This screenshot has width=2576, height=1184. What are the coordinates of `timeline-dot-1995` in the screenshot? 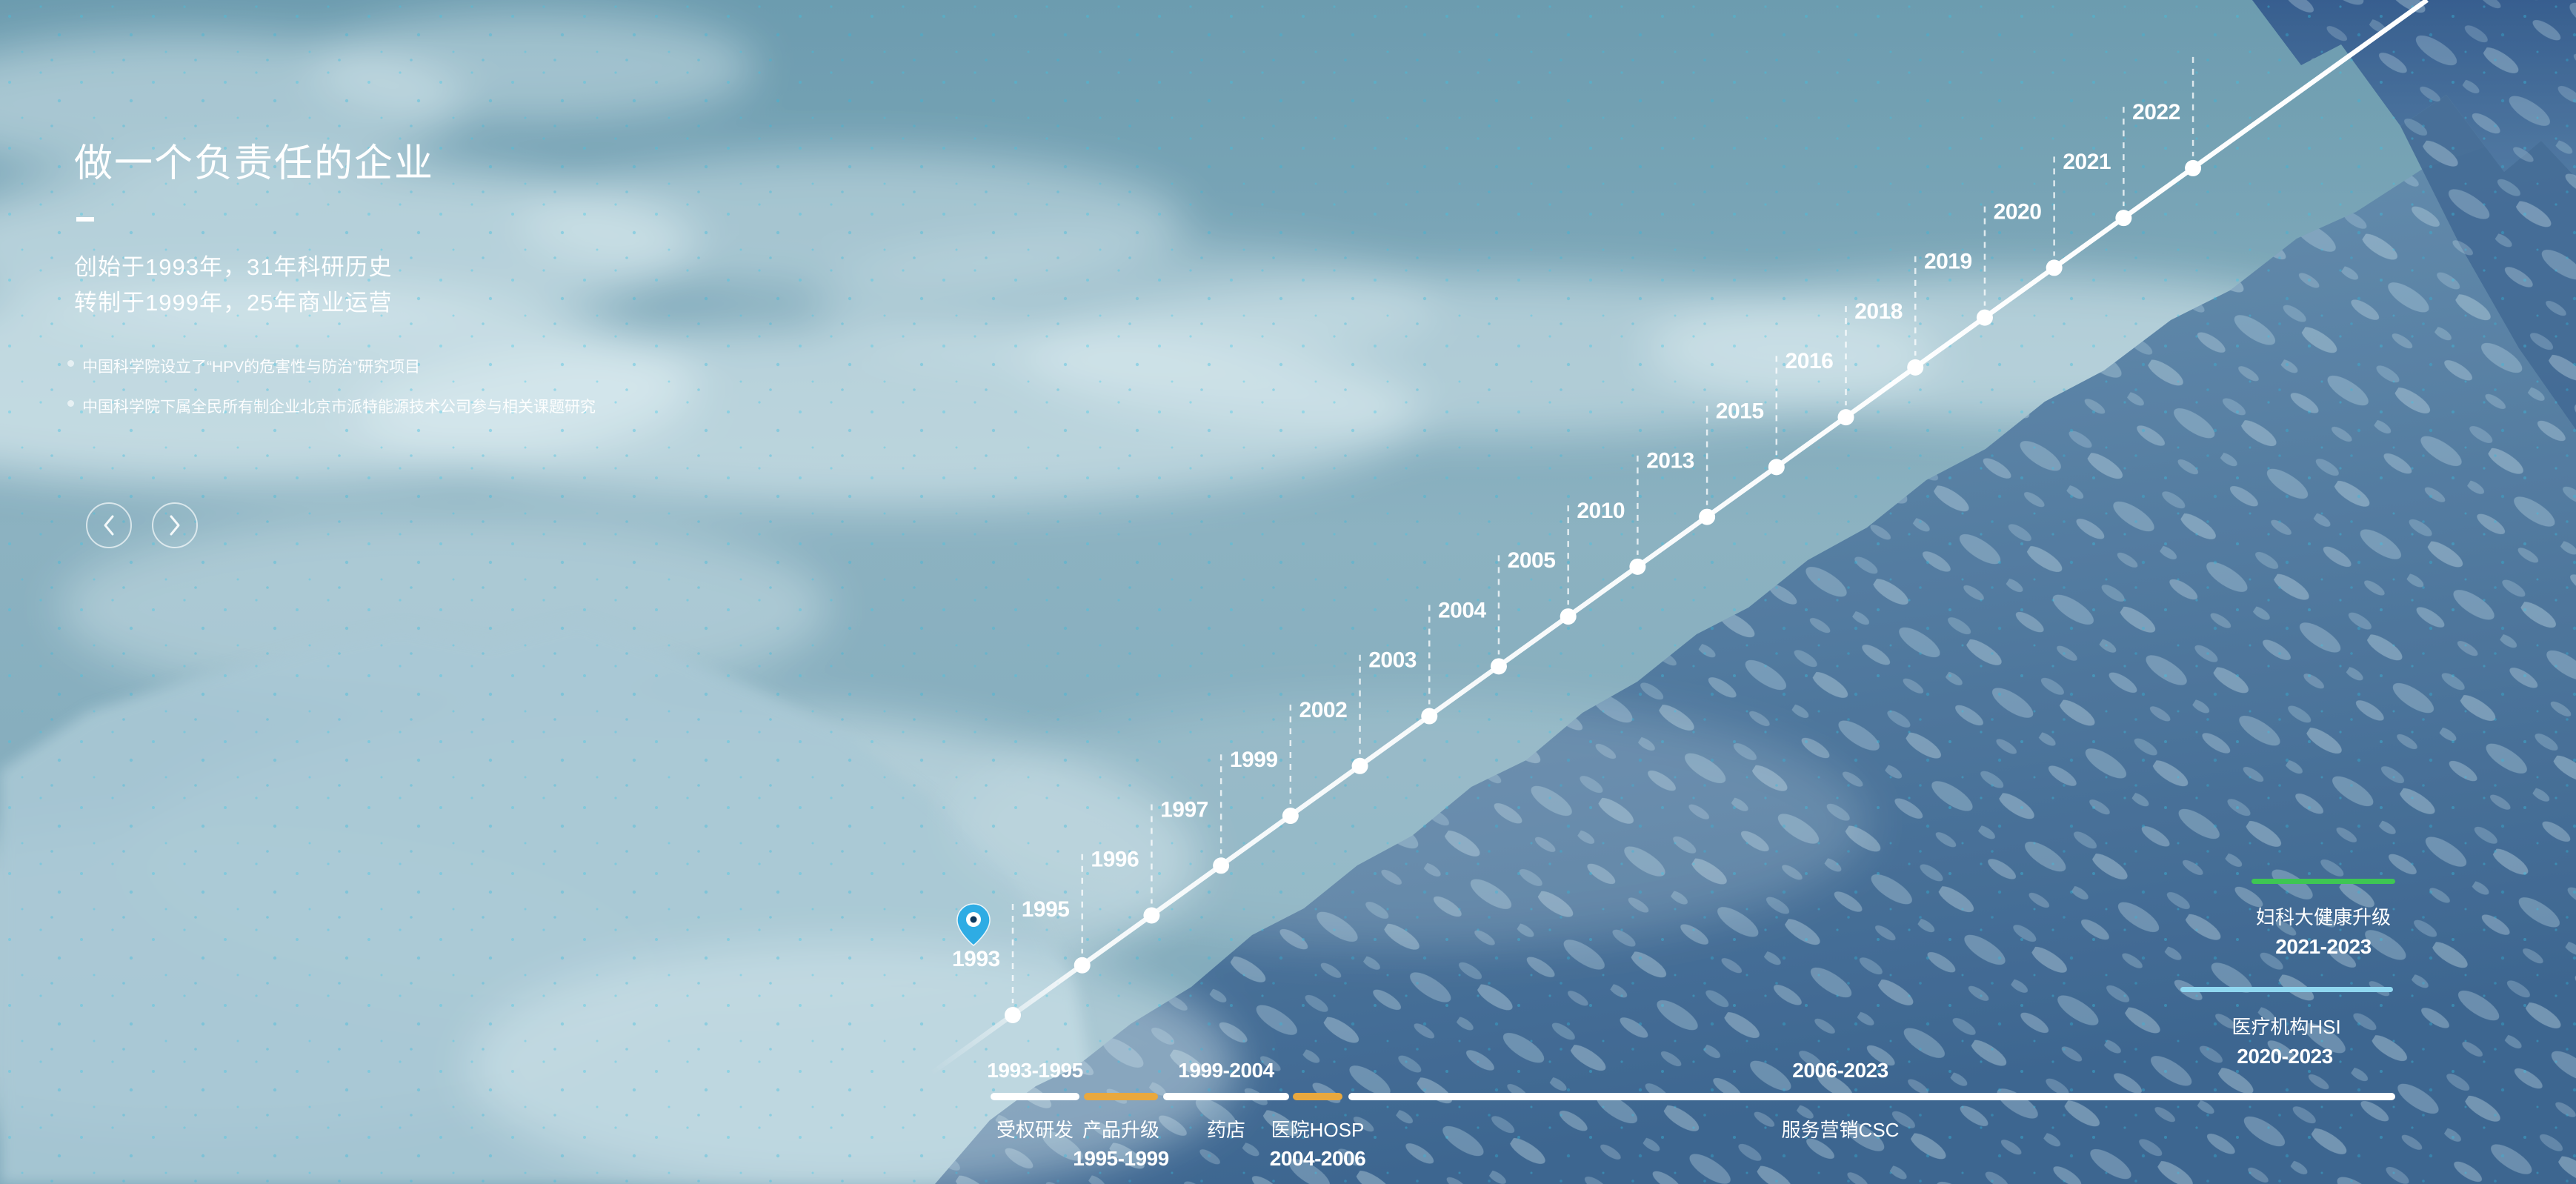 It's located at (1082, 965).